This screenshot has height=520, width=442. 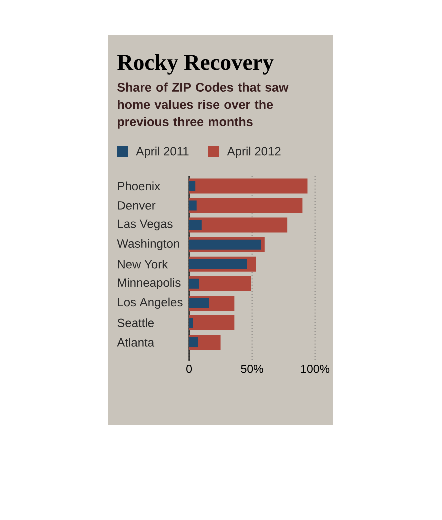 I want to click on y-tick-label: Denver, so click(x=137, y=206).